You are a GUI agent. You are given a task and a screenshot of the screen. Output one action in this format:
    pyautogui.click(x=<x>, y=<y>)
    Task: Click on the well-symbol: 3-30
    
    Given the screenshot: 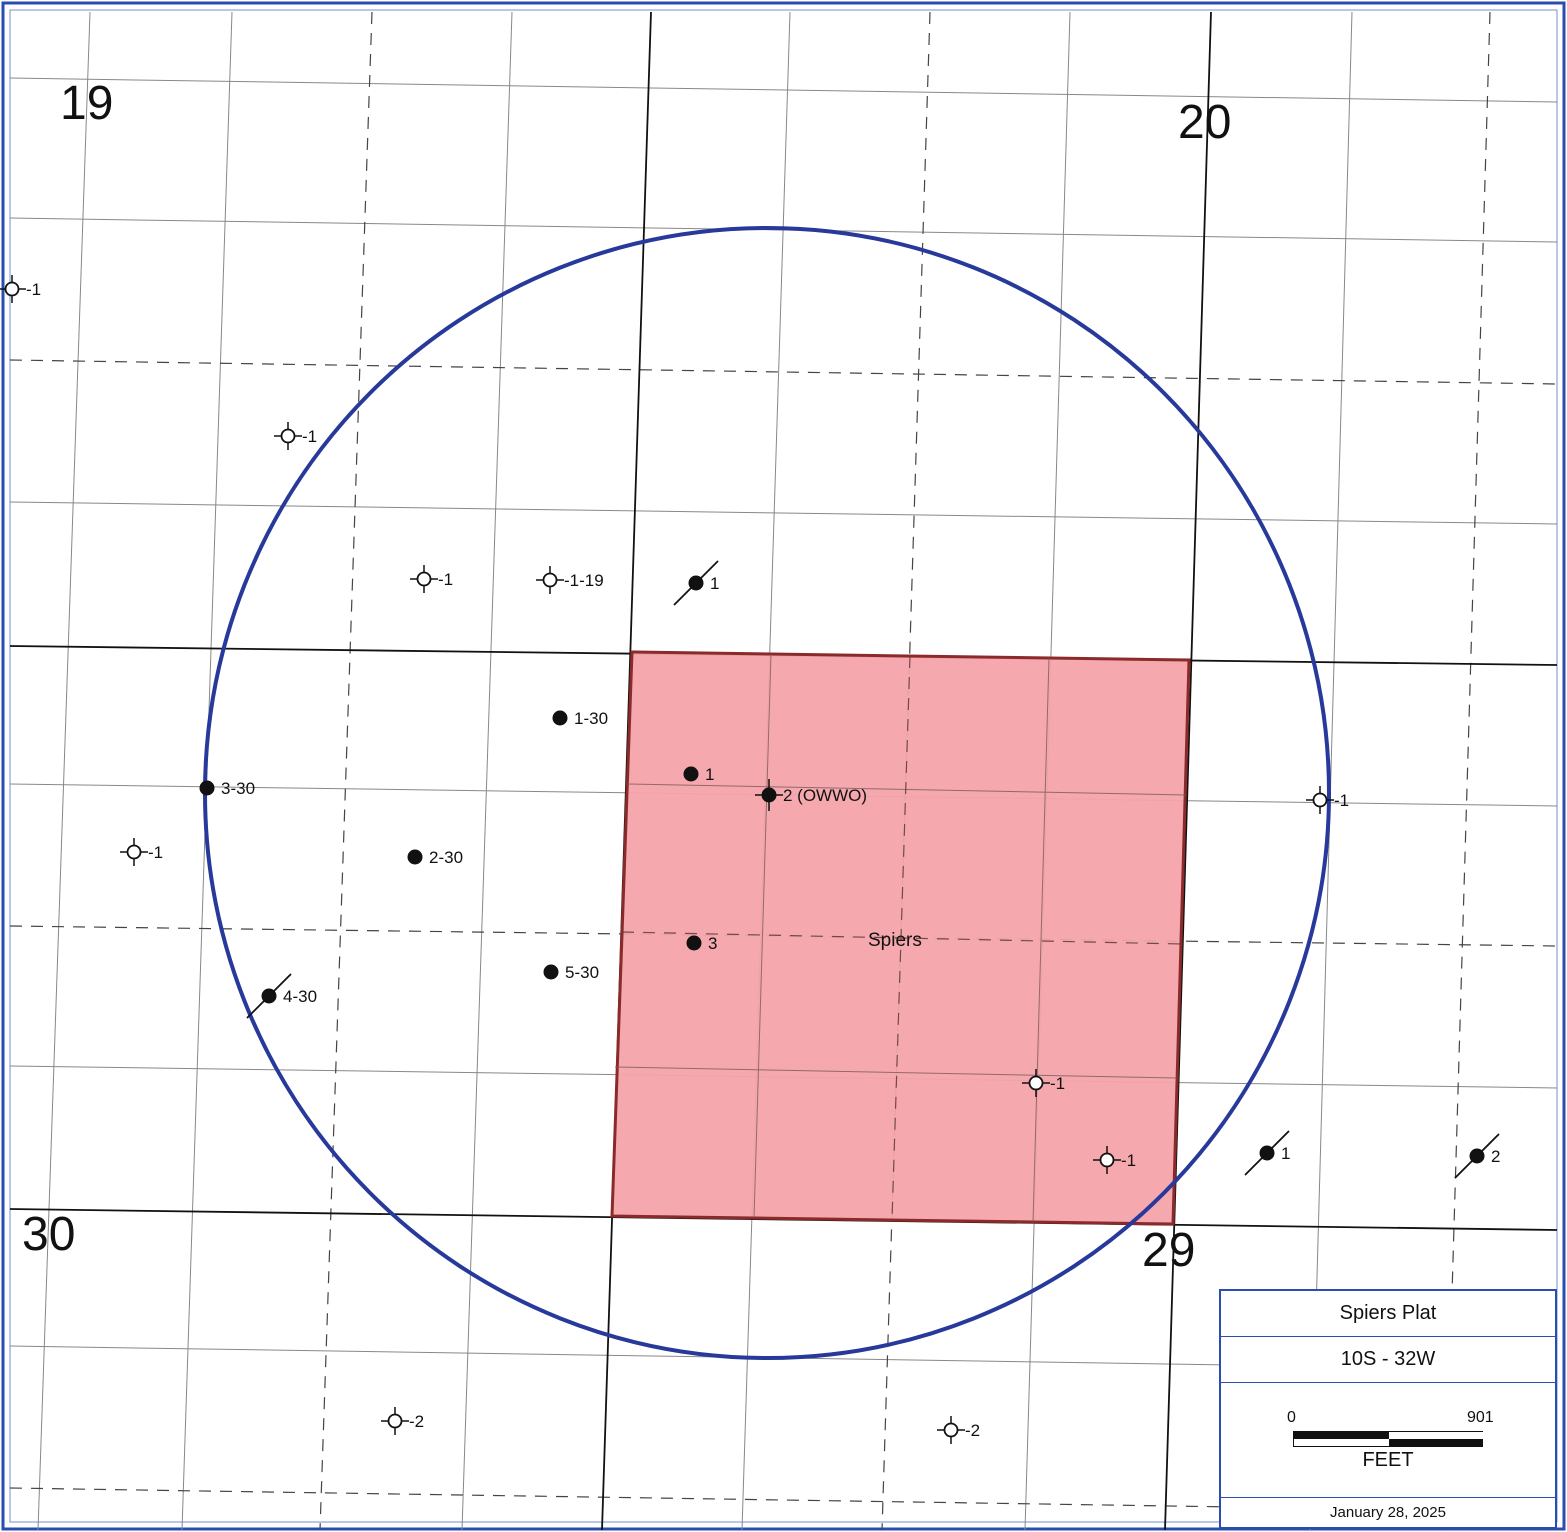 What is the action you would take?
    pyautogui.click(x=227, y=788)
    